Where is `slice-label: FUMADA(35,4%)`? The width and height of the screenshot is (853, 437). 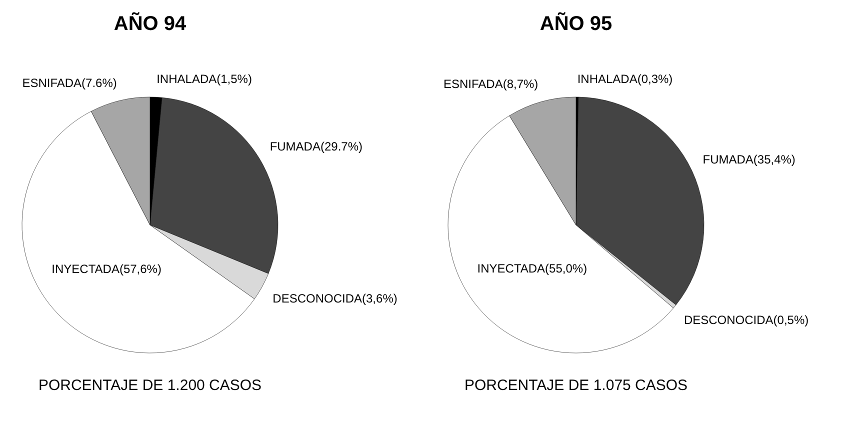 slice-label: FUMADA(35,4%) is located at coordinates (749, 159).